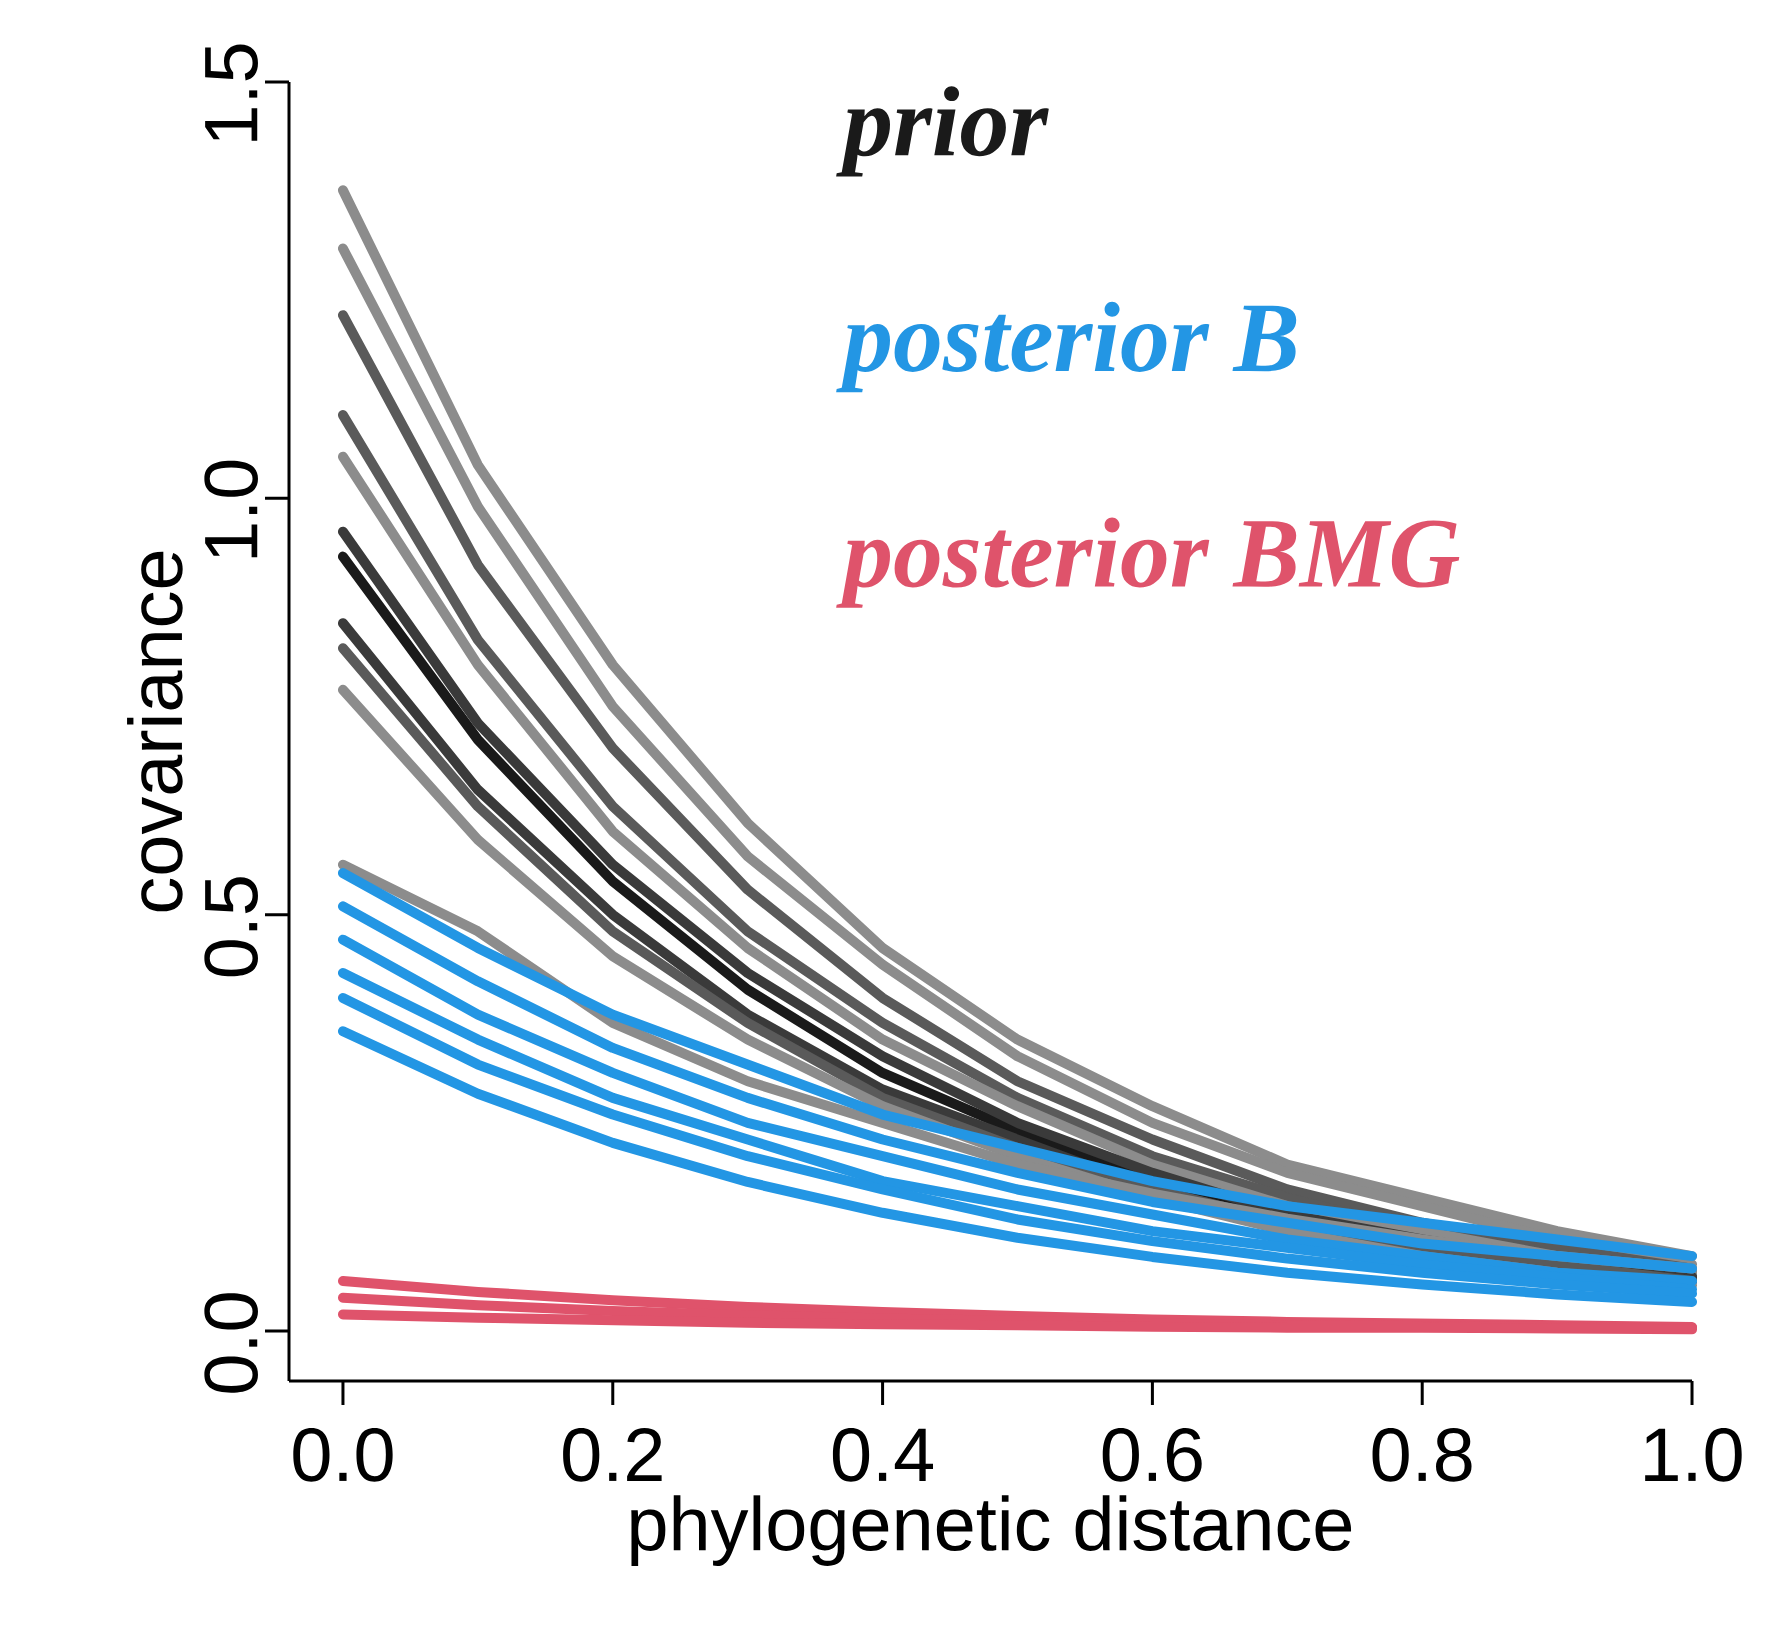 The height and width of the screenshot is (1639, 1783). What do you see at coordinates (1148, 562) in the screenshot?
I see `text: posterior BMG` at bounding box center [1148, 562].